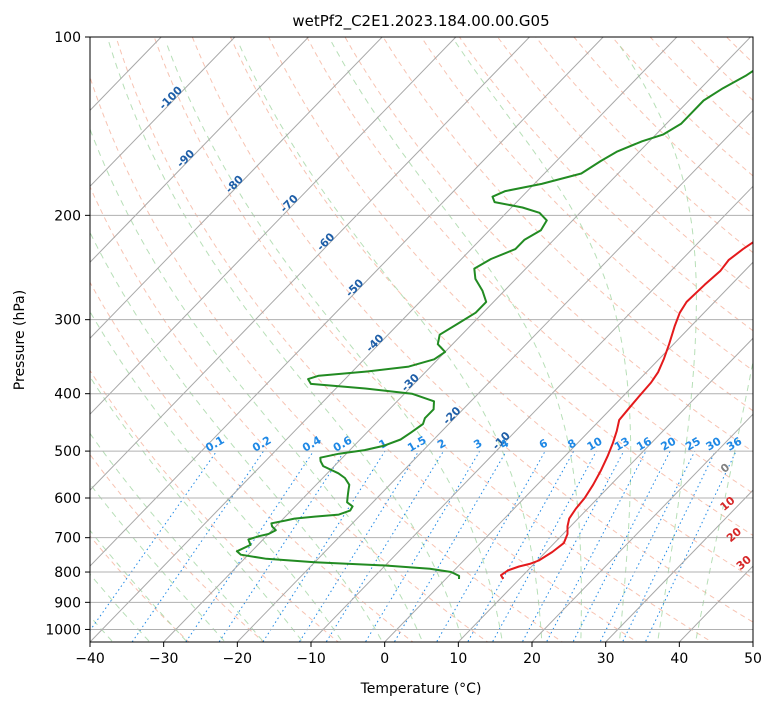 The height and width of the screenshot is (708, 775). Describe the element at coordinates (67, 499) in the screenshot. I see `y-tick-label: 600` at that location.